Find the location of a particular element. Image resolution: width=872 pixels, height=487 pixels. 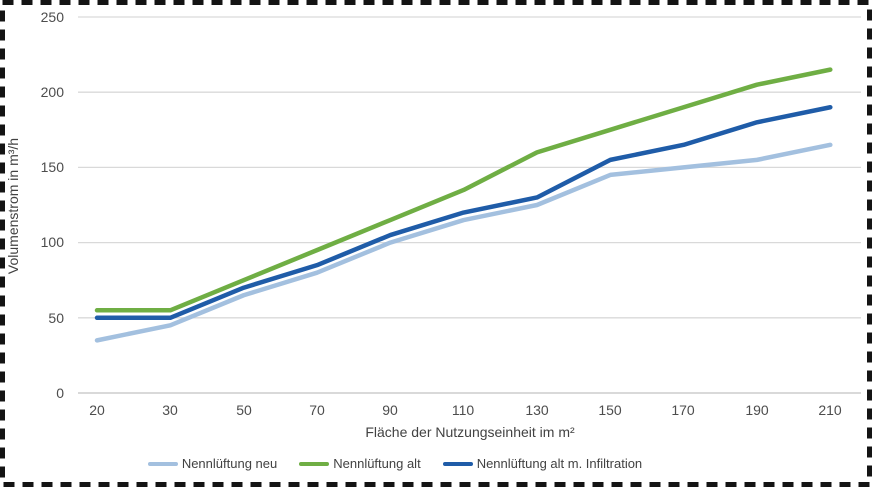

y-tick-label: 150 is located at coordinates (52, 167).